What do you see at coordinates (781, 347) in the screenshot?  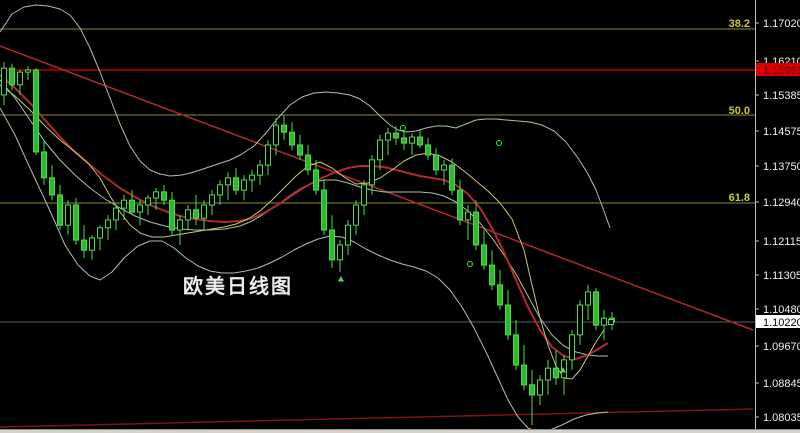 I see `price-axis-label: 1.09670` at bounding box center [781, 347].